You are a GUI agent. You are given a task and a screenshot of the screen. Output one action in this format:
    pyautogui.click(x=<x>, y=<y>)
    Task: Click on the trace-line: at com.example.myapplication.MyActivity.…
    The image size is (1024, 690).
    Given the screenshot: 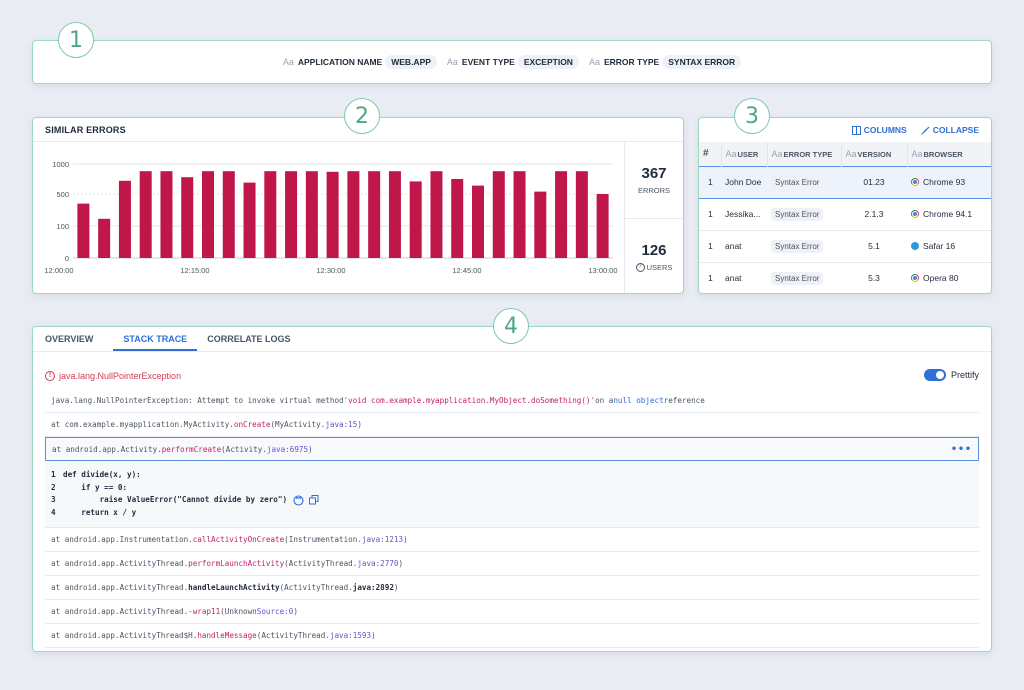 What is the action you would take?
    pyautogui.click(x=512, y=425)
    